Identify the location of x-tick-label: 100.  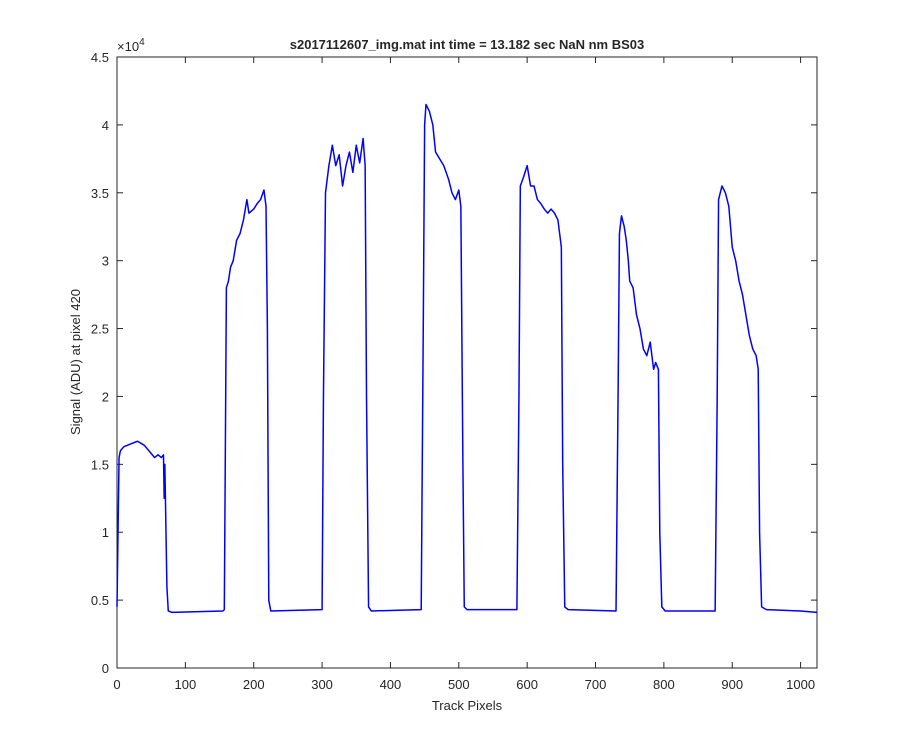
(186, 684).